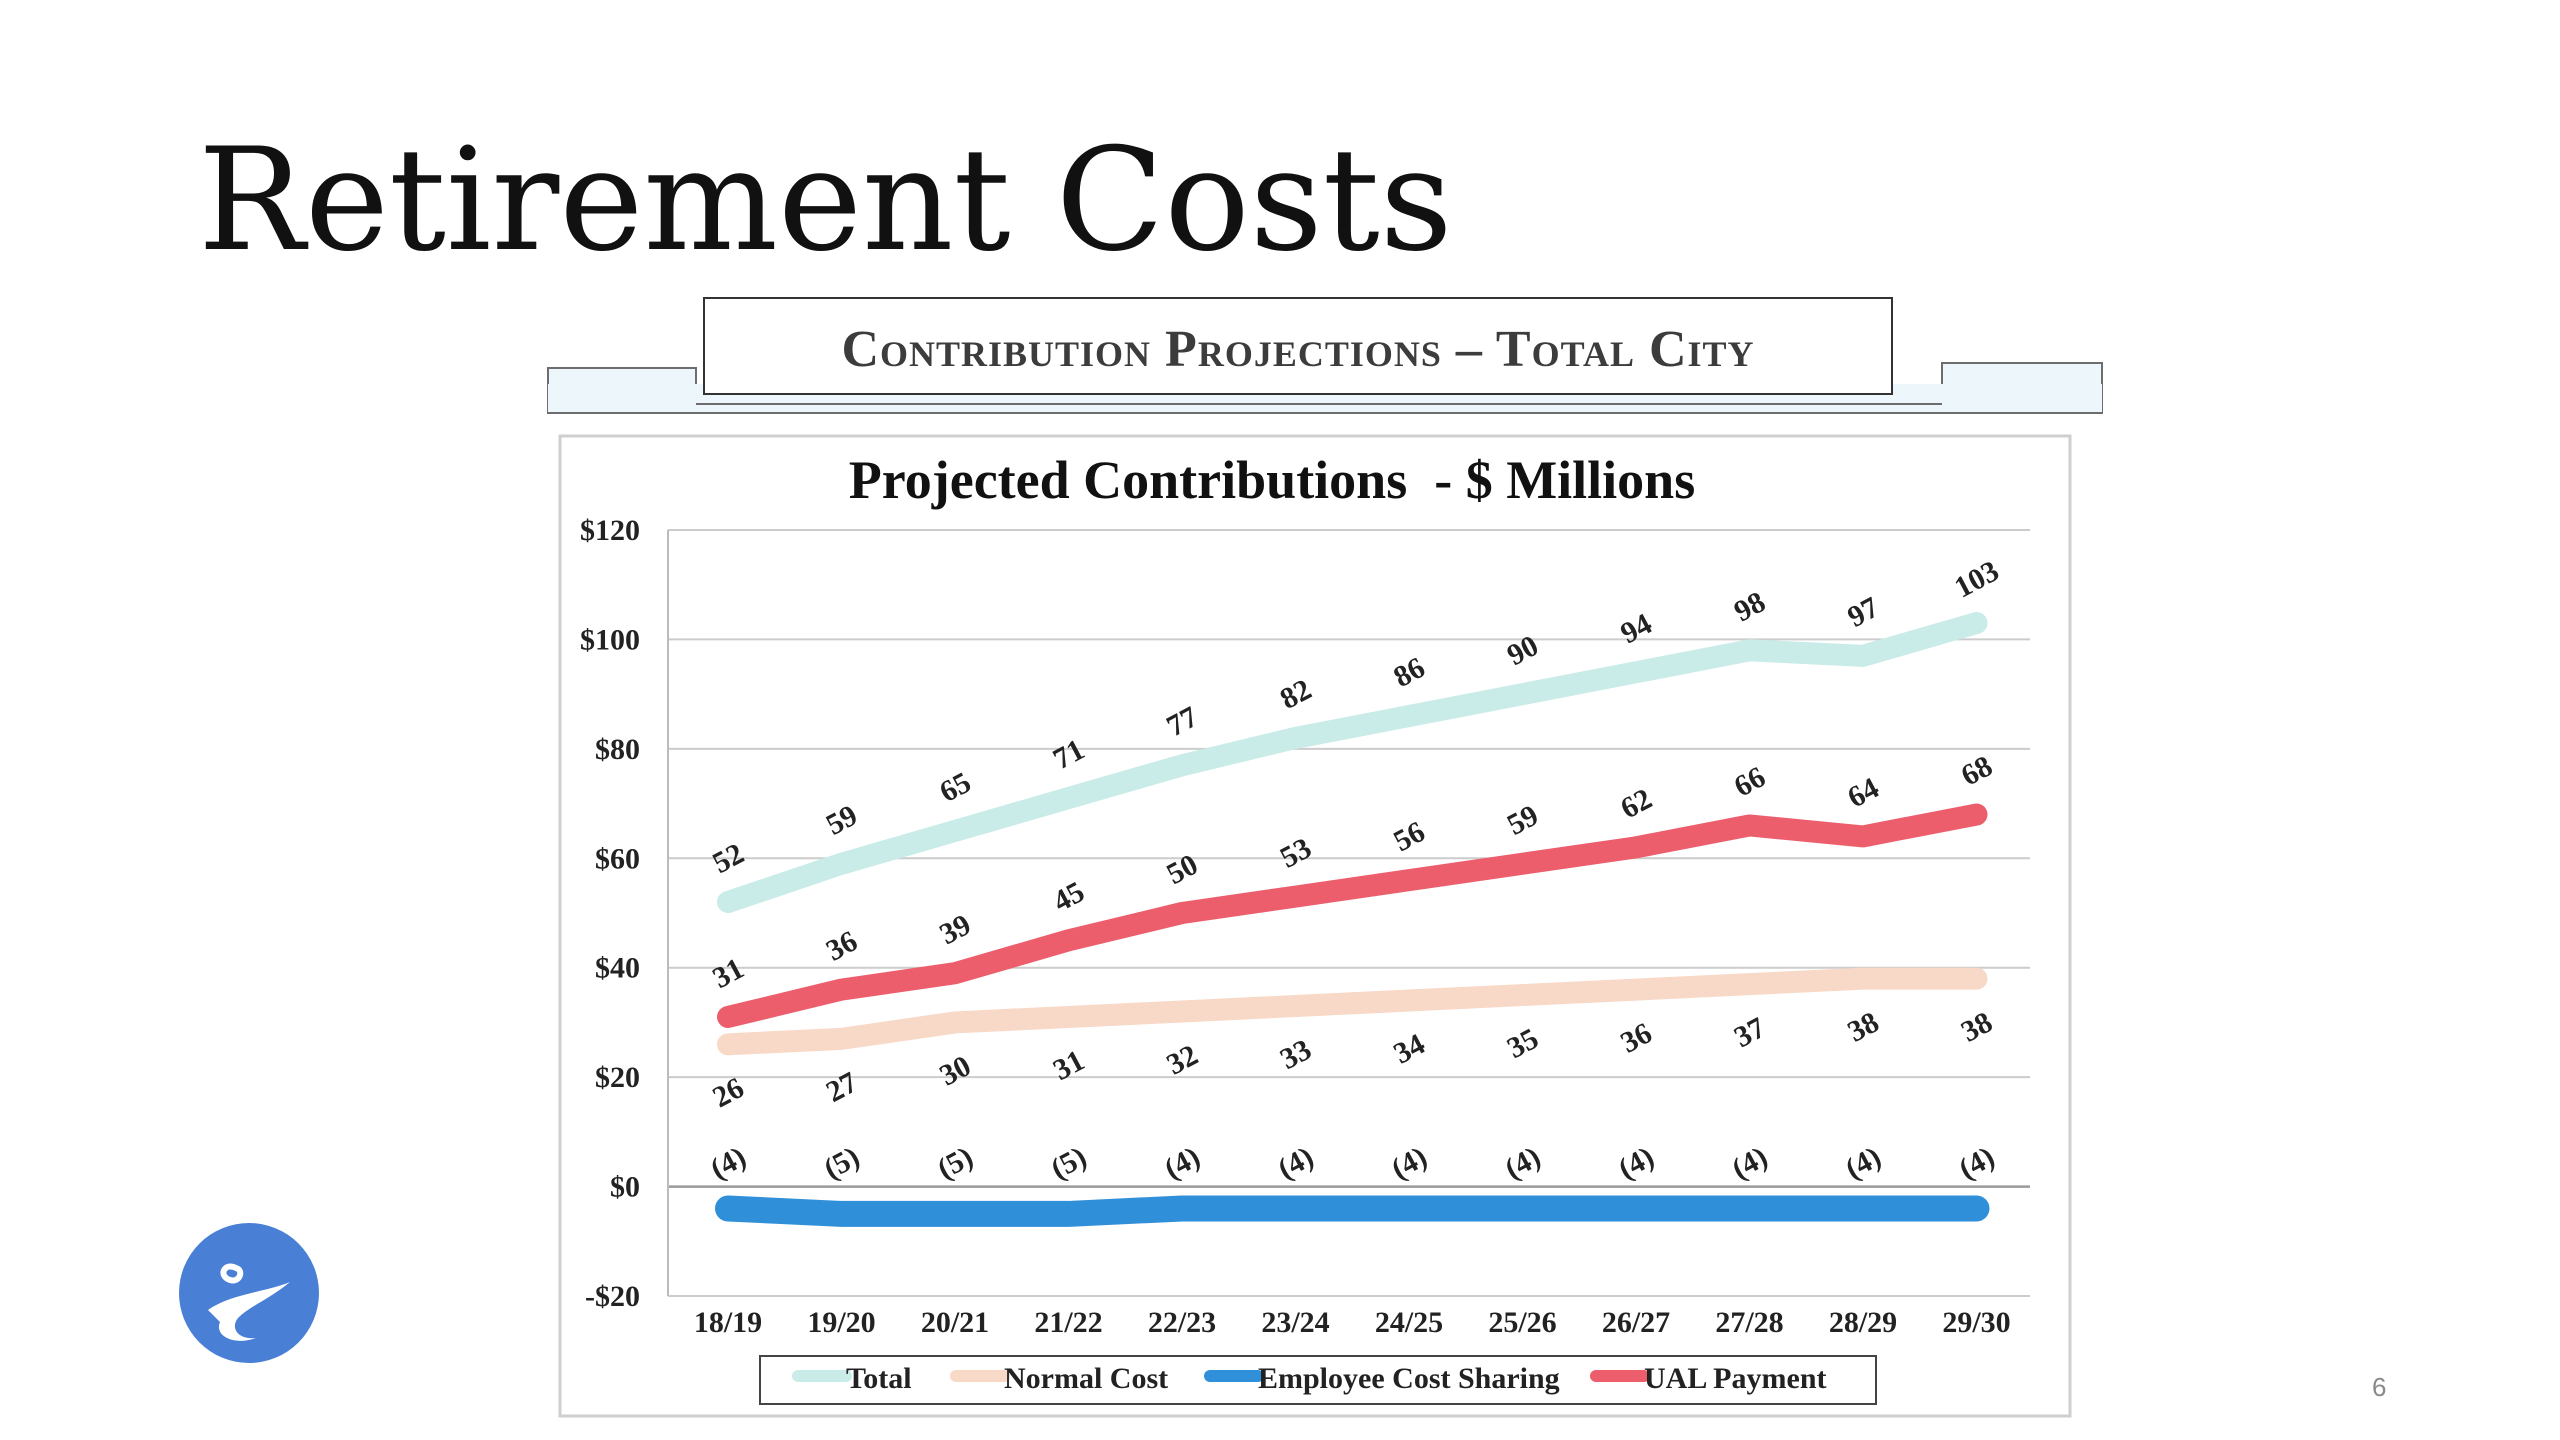  I want to click on legend-label: UAL Payment, so click(1735, 1378).